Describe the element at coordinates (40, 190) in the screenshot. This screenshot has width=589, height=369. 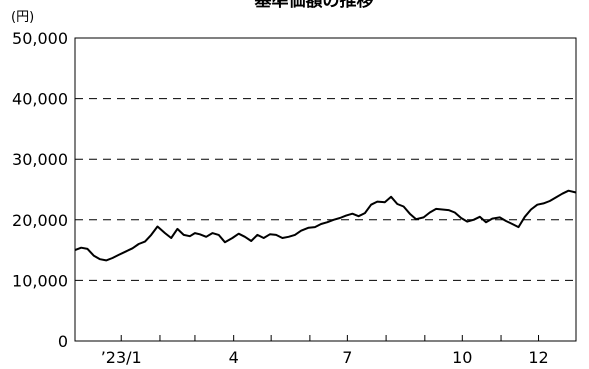
I see `y-axis: 0 10,000 20,000 30,000 40,000 50,000` at that location.